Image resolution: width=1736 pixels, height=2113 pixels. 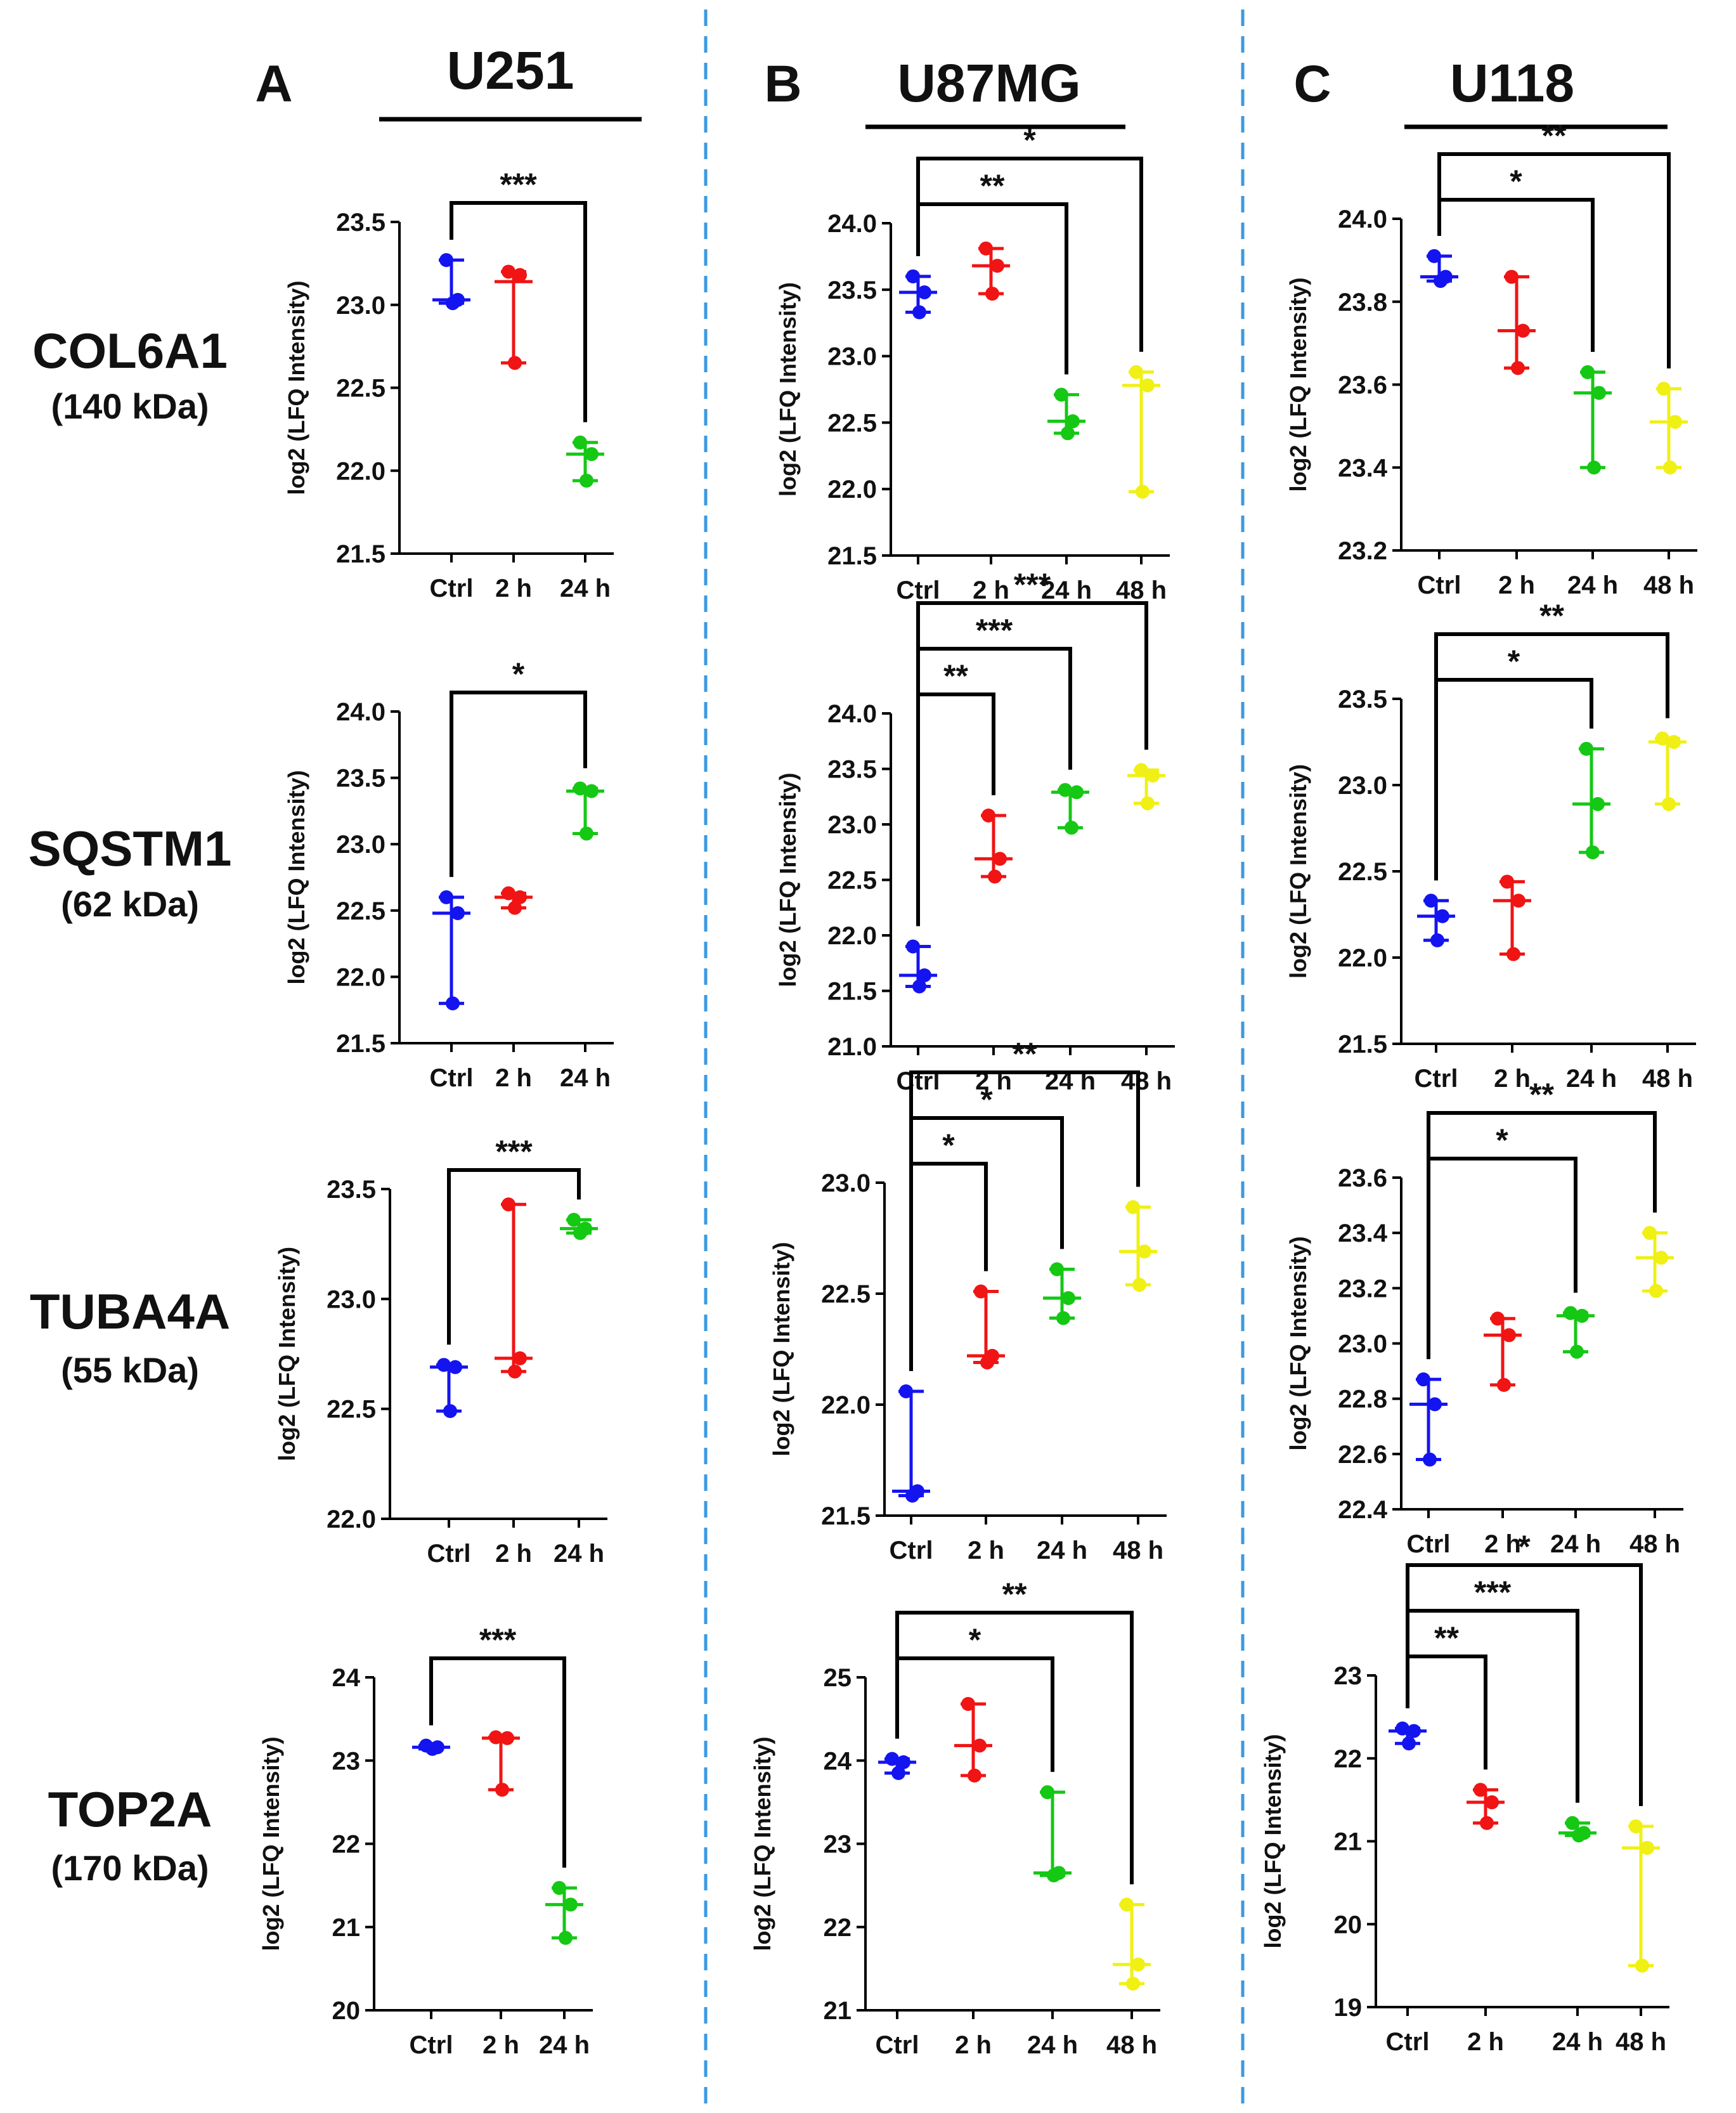 What do you see at coordinates (1348, 2008) in the screenshot?
I see `y-tick-label: 19` at bounding box center [1348, 2008].